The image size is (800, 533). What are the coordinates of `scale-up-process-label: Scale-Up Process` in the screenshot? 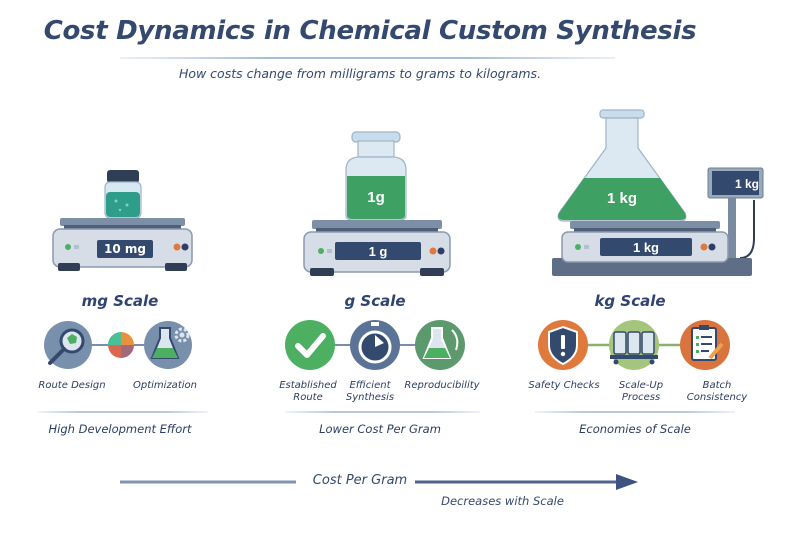 It's located at (641, 391).